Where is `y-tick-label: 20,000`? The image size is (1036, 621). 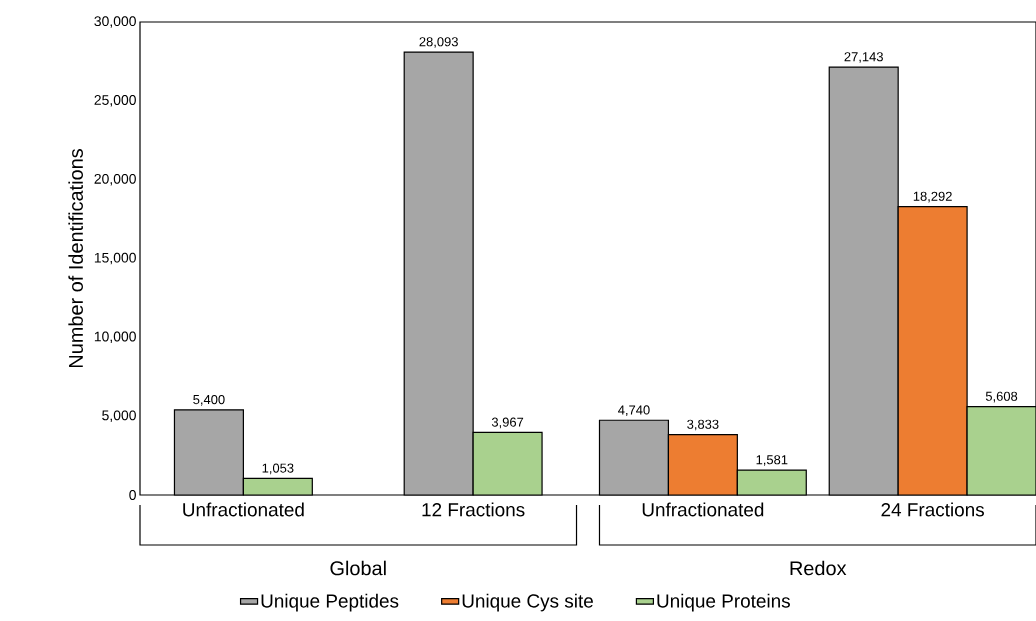 y-tick-label: 20,000 is located at coordinates (115, 179).